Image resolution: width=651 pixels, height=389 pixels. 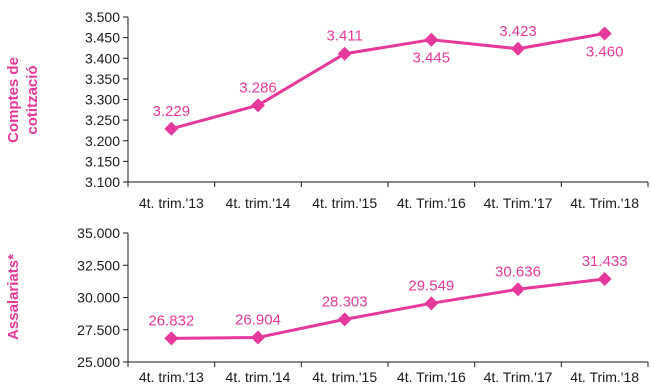 What do you see at coordinates (13, 100) in the screenshot?
I see `y-axis-title: Comptes de` at bounding box center [13, 100].